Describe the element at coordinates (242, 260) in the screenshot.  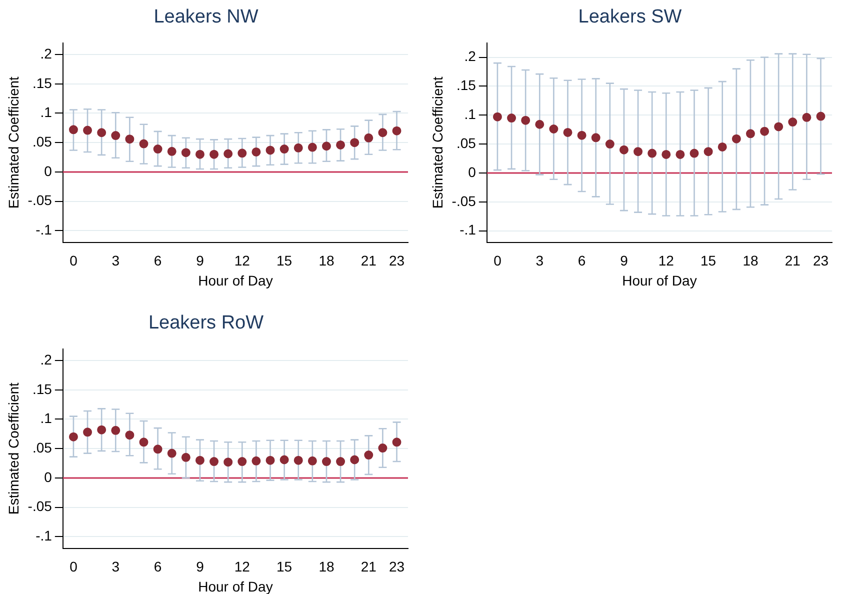
I see `x-tick-label: 12` at that location.